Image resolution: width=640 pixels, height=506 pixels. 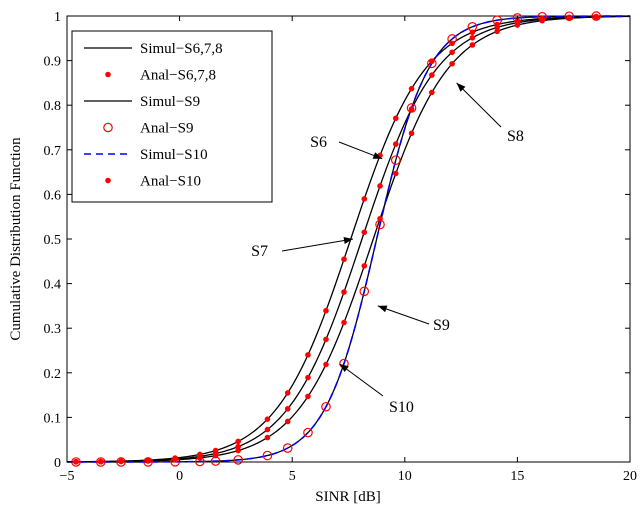 What do you see at coordinates (405, 476) in the screenshot?
I see `x-tick-label: 10` at bounding box center [405, 476].